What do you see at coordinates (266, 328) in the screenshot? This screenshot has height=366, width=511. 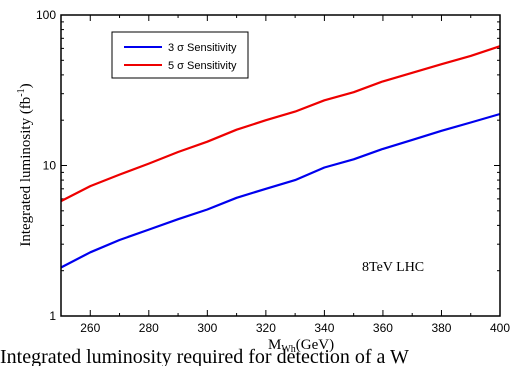 I see `x-tick-label-320: 320` at bounding box center [266, 328].